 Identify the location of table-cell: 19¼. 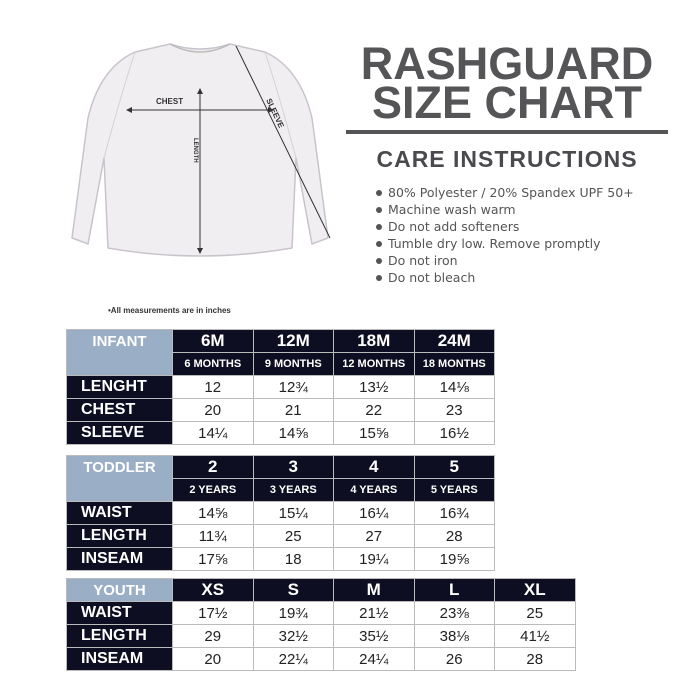
(374, 559).